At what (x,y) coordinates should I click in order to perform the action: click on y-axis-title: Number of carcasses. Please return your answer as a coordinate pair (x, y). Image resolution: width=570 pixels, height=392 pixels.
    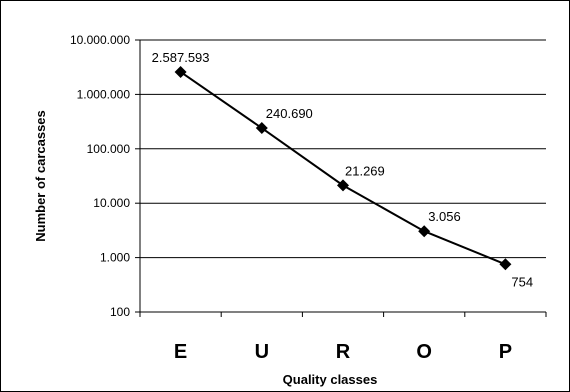
    Looking at the image, I should click on (40, 176).